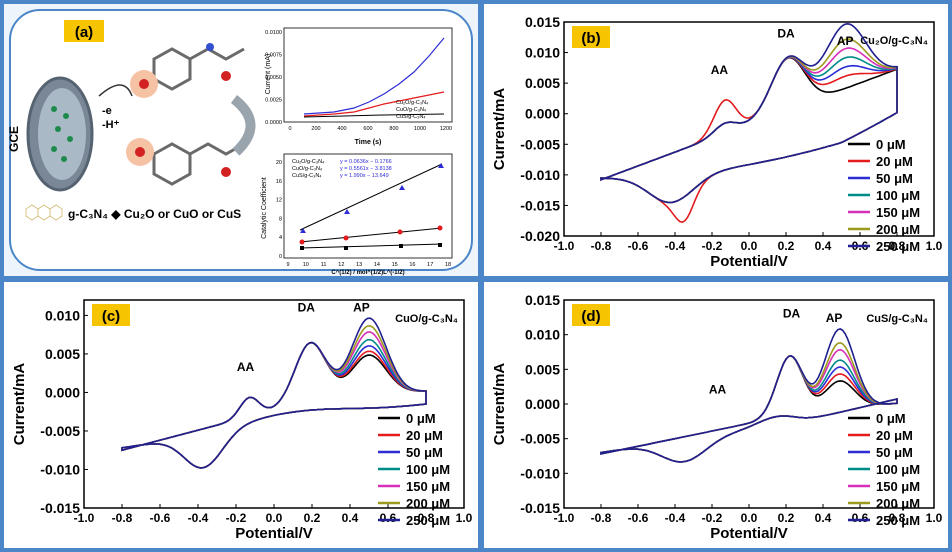  Describe the element at coordinates (273, 123) in the screenshot. I see `inset1-ytick: 0.0000` at that location.